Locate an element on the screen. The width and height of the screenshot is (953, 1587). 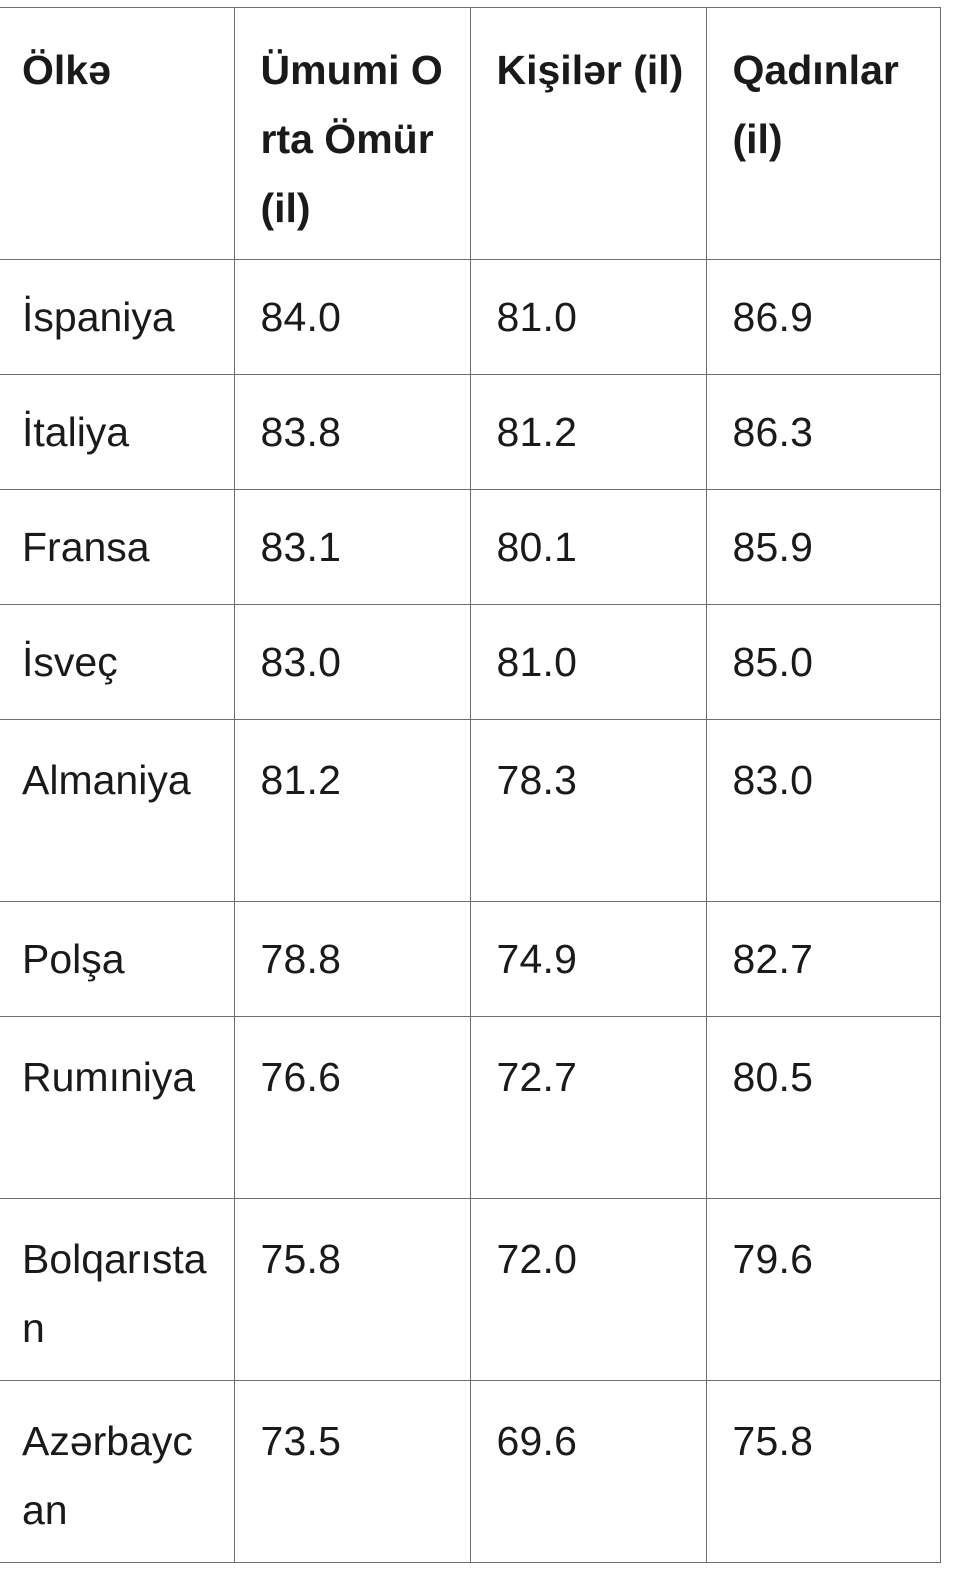
table-row: İsveç 83.0 81.0 85.0 is located at coordinates (470, 662).